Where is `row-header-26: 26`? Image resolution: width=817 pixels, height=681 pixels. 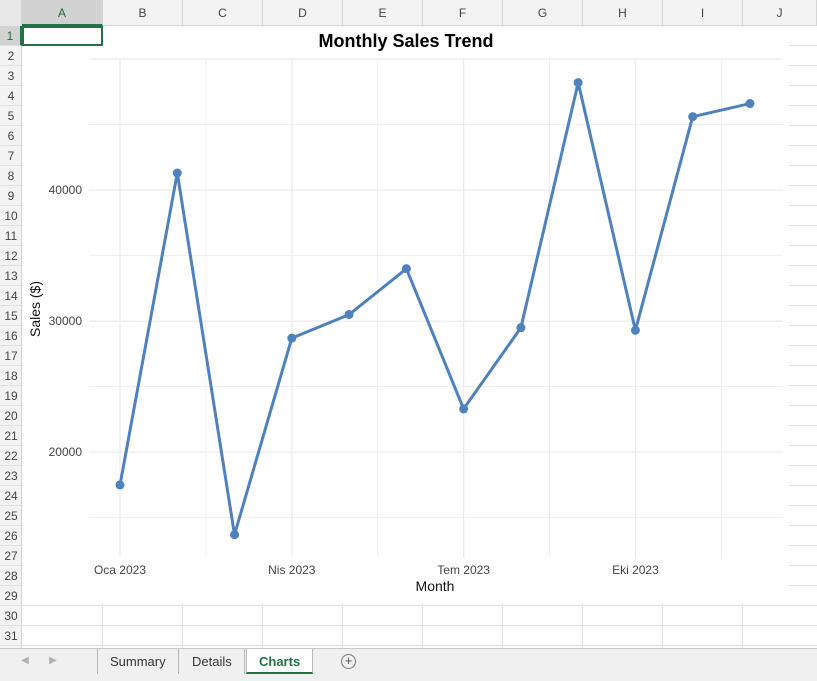 row-header-26: 26 is located at coordinates (11, 536).